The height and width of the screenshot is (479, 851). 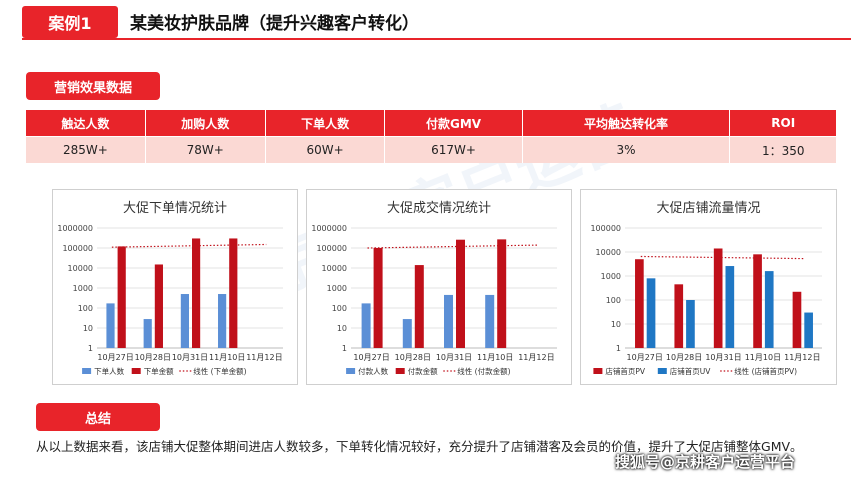 I want to click on chart-title: 大促成交情况统计, so click(x=439, y=208).